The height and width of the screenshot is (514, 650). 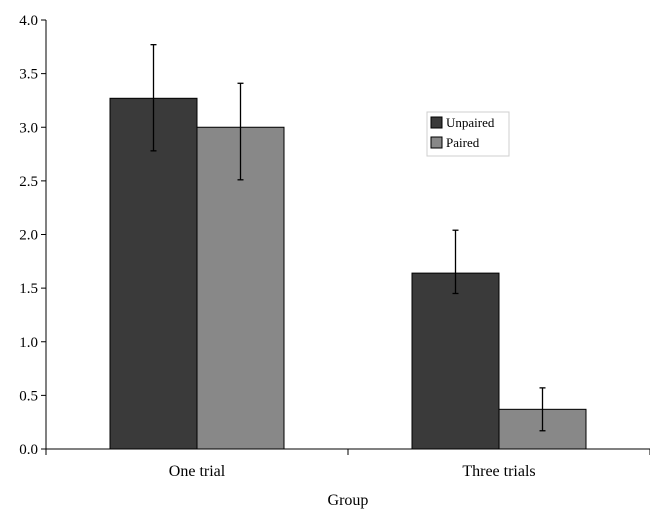 I want to click on x-category-label: One trial, so click(x=197, y=471).